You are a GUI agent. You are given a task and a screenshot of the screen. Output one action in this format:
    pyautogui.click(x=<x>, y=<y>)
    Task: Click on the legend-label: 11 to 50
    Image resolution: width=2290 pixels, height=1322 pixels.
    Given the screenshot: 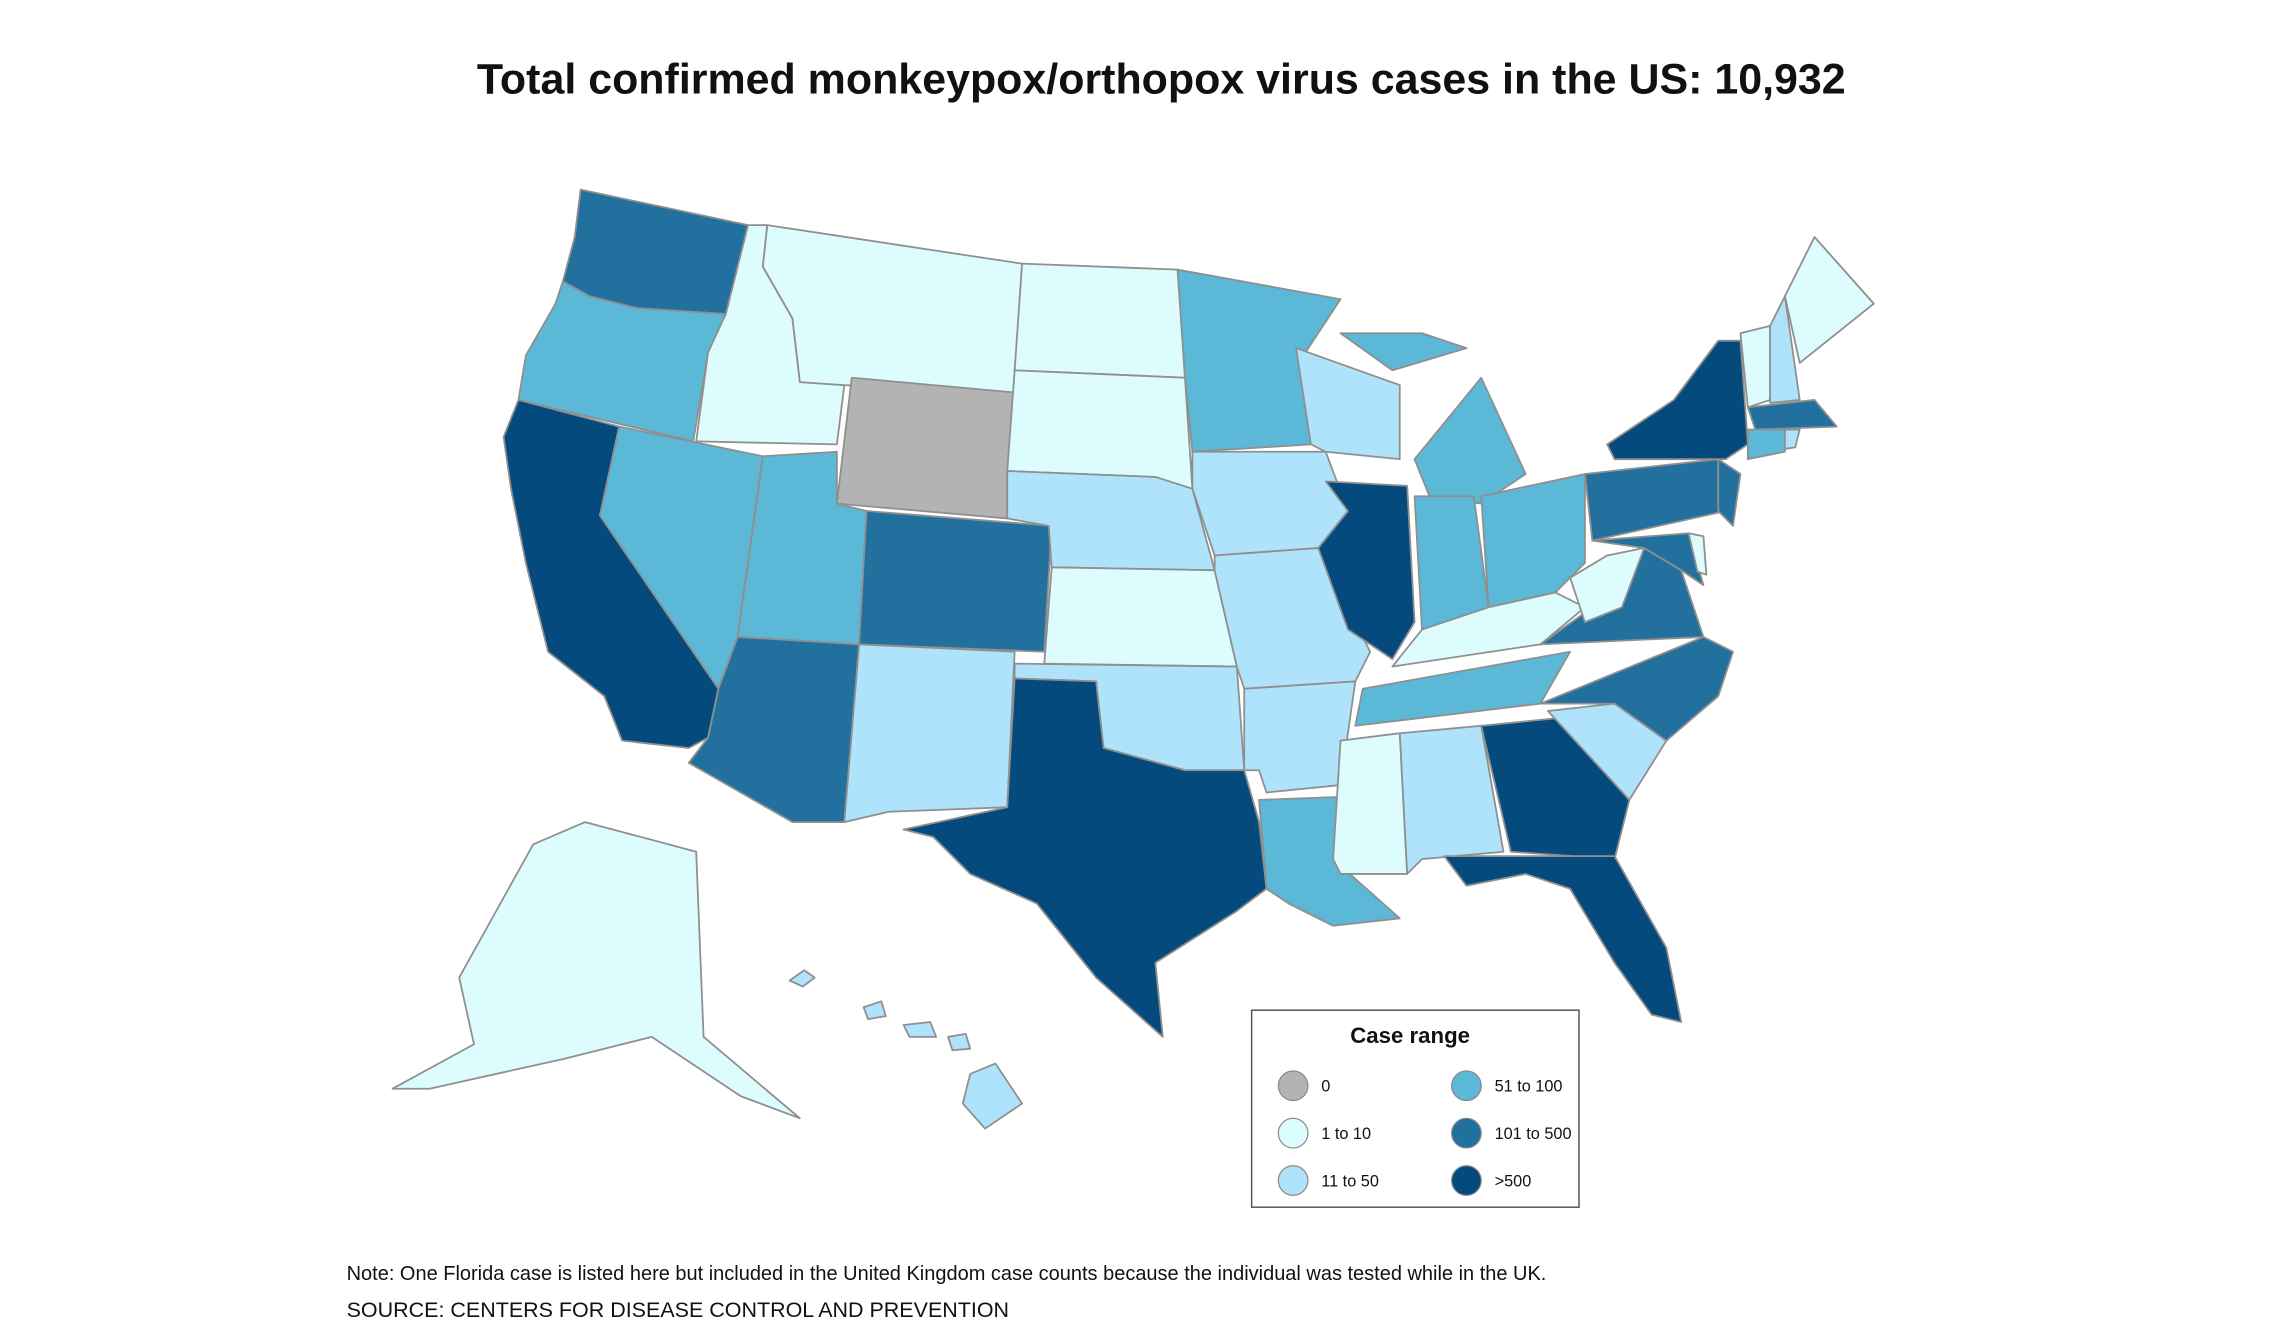 What is the action you would take?
    pyautogui.click(x=1350, y=1181)
    